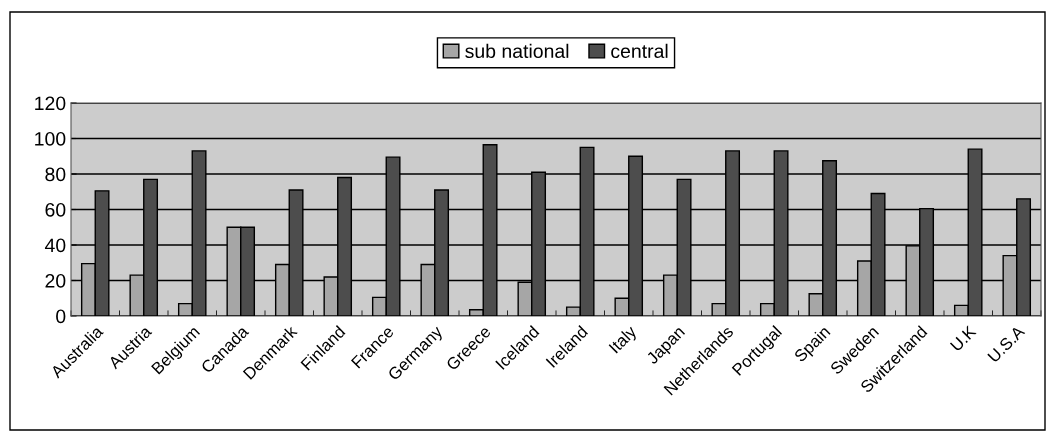  What do you see at coordinates (55, 174) in the screenshot?
I see `y-tick-label: 80` at bounding box center [55, 174].